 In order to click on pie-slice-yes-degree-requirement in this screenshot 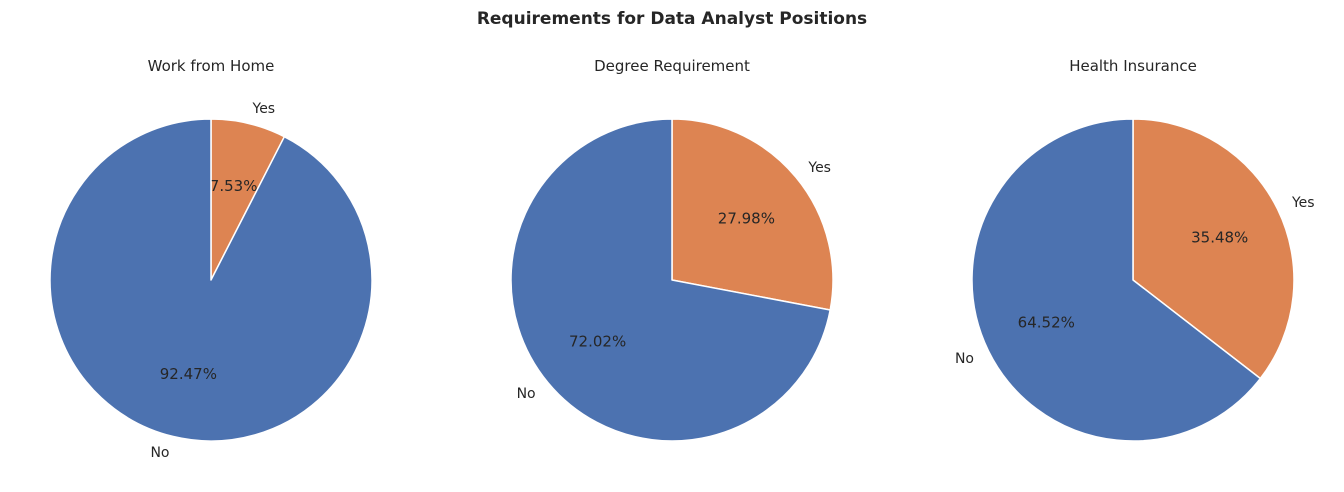, I will do `click(752, 214)`.